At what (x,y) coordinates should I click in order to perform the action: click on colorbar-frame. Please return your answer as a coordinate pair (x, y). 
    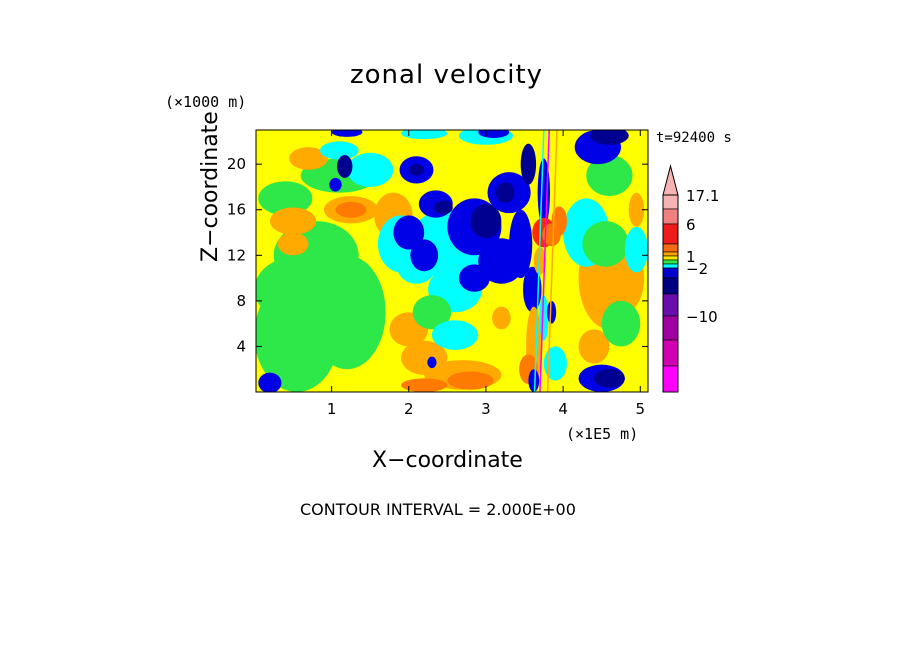
    Looking at the image, I should click on (670, 293).